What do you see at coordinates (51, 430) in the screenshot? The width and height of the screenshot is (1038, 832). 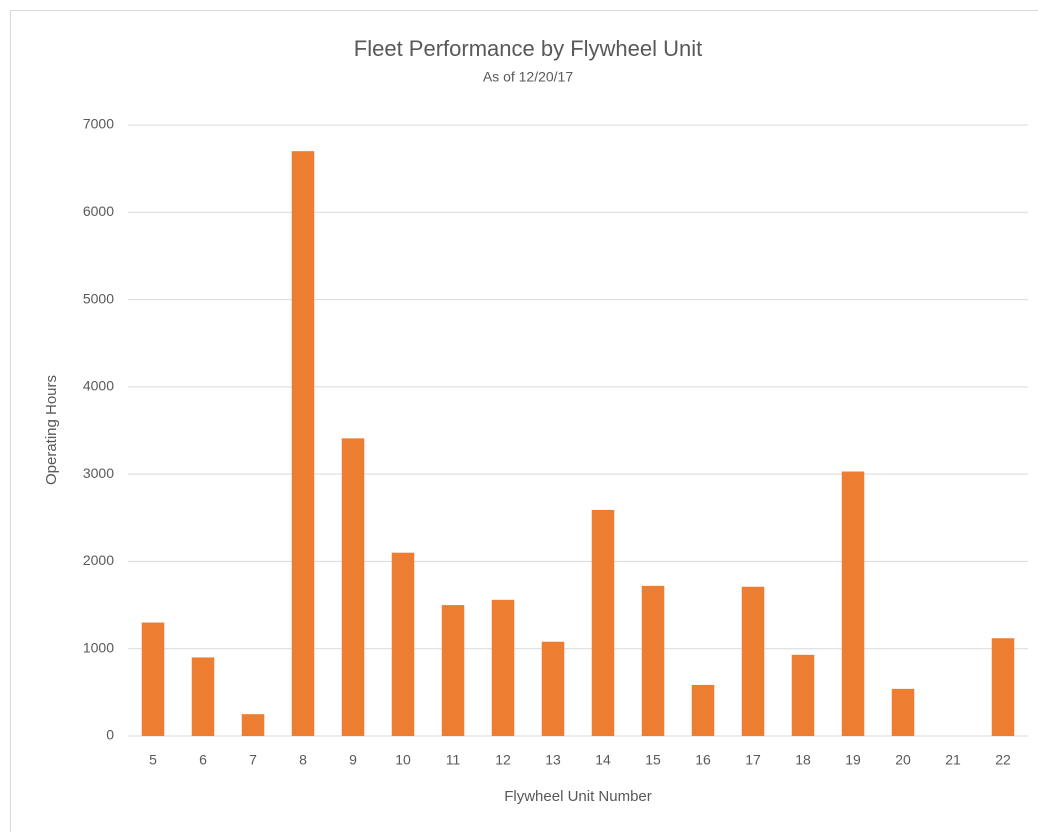 I see `y-axis-title: Operating Hours` at bounding box center [51, 430].